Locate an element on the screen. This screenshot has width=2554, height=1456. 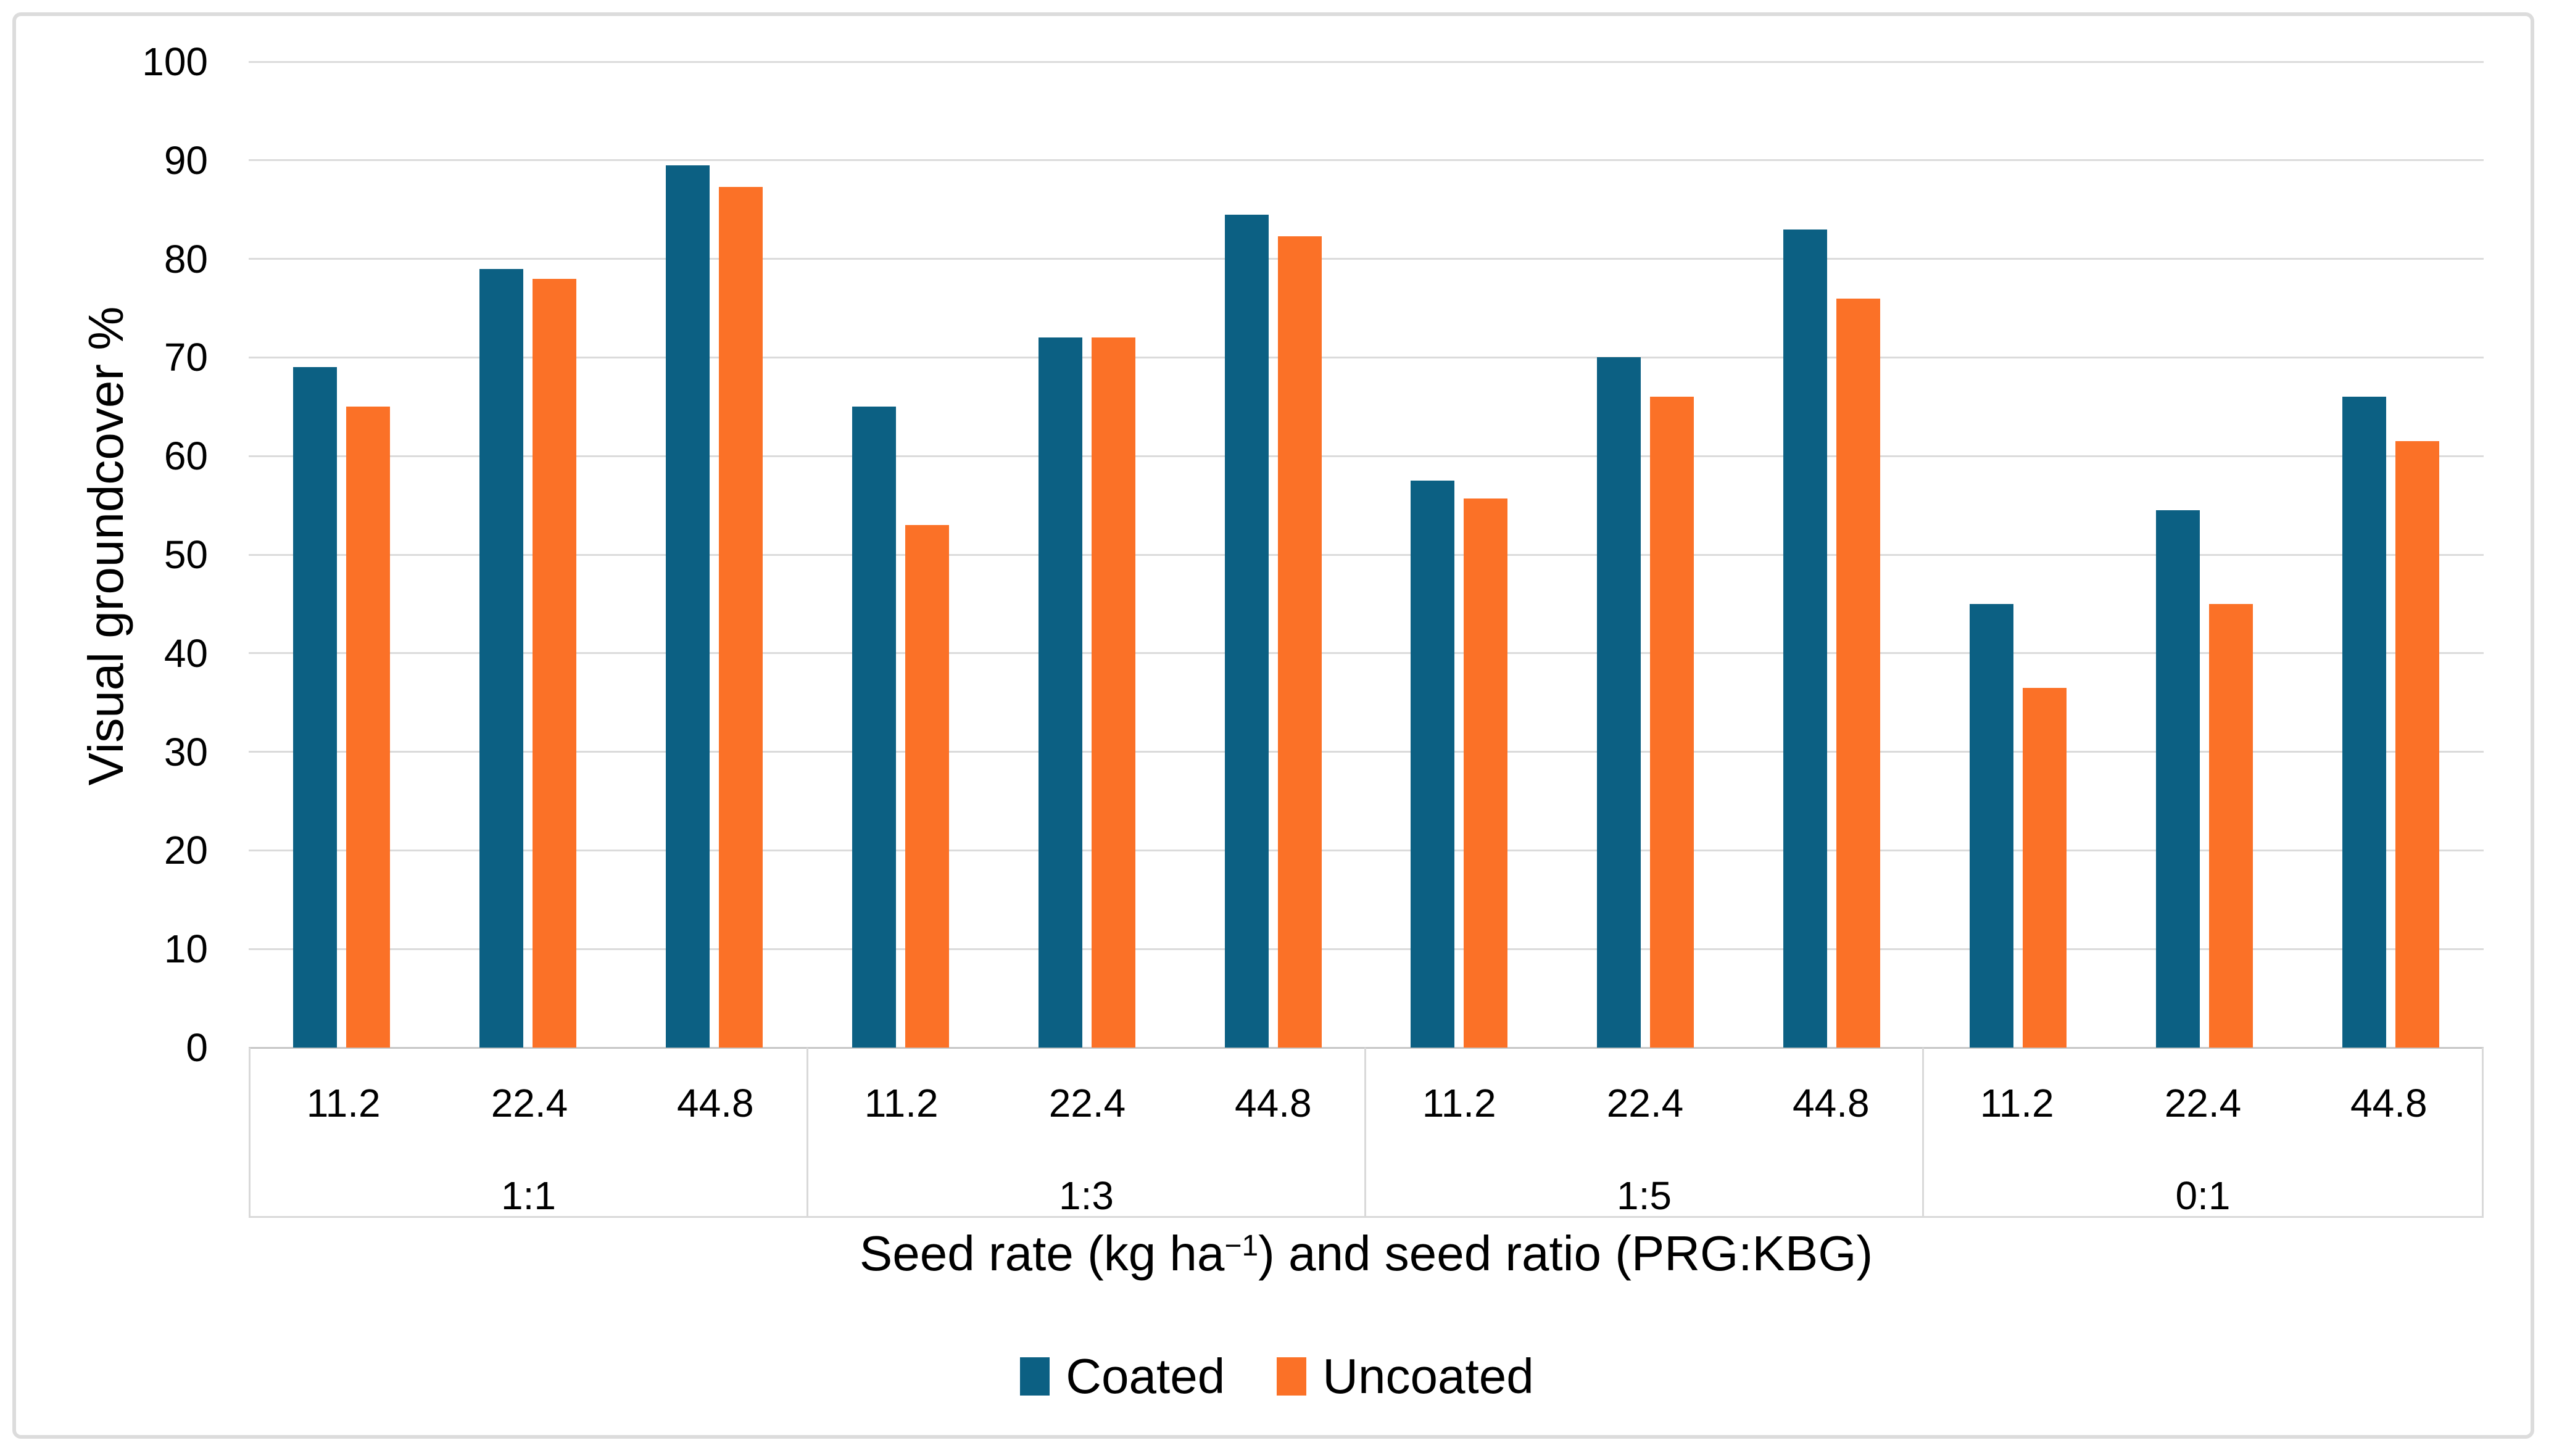
axis-group-1:5: 11.2 22.4 44.8 1:5 is located at coordinates (1645, 1132).